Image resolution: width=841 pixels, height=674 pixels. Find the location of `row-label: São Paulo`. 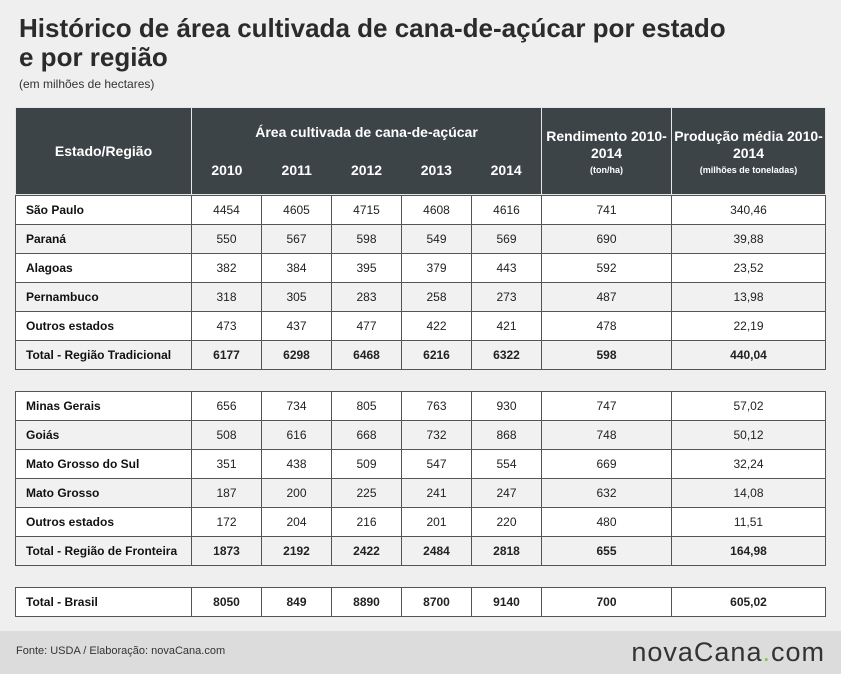

row-label: São Paulo is located at coordinates (103, 210).